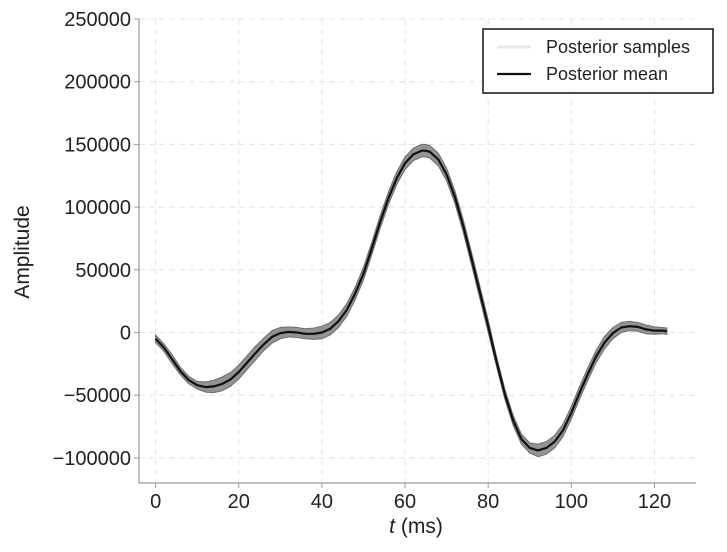 Image resolution: width=727 pixels, height=552 pixels. What do you see at coordinates (419, 526) in the screenshot?
I see `x-axis-label-unit: (ms)` at bounding box center [419, 526].